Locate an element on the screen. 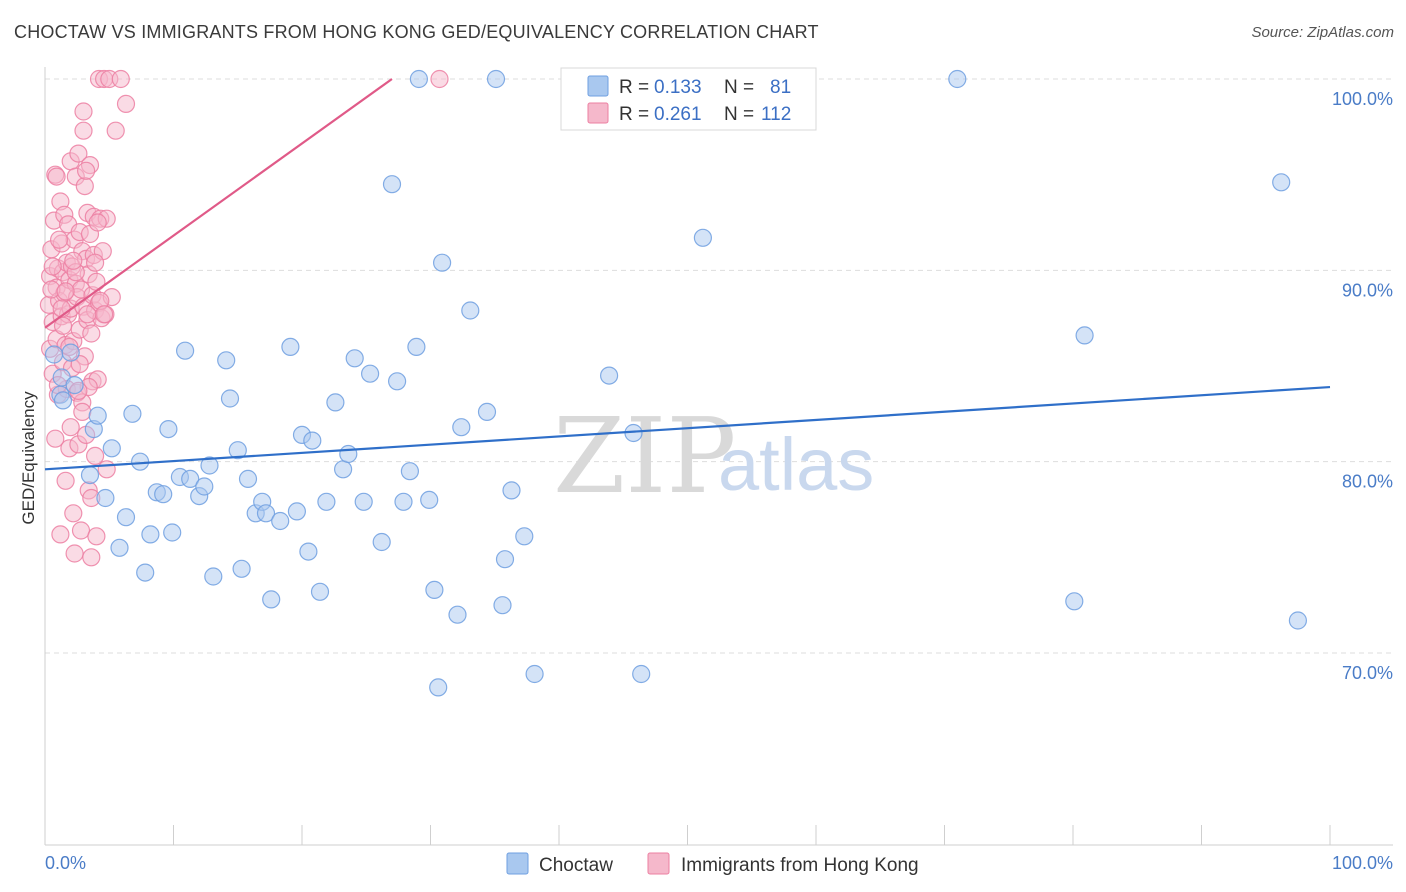 The width and height of the screenshot is (1406, 892). legend-n-label-hong-kong: N = is located at coordinates (739, 114).